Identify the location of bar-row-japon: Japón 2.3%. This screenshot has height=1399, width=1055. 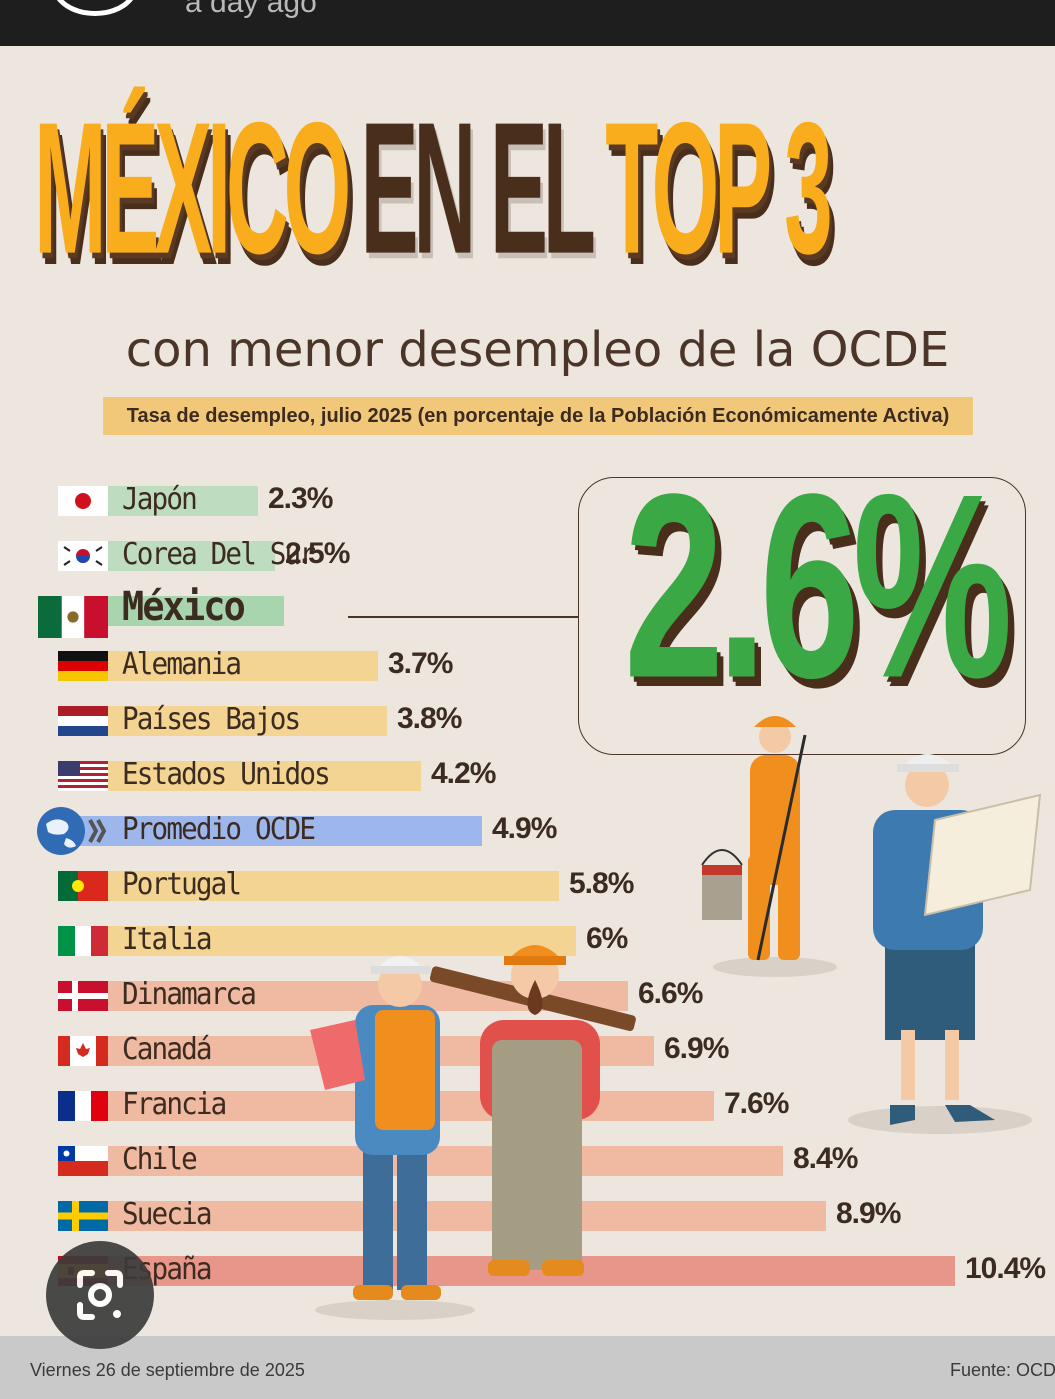
(527, 500).